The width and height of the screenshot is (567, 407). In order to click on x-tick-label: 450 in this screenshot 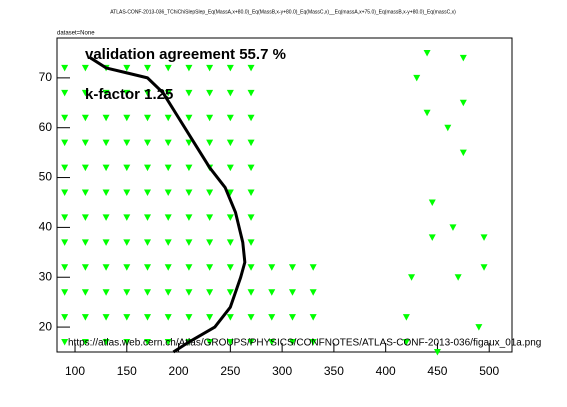, I will do `click(437, 371)`.